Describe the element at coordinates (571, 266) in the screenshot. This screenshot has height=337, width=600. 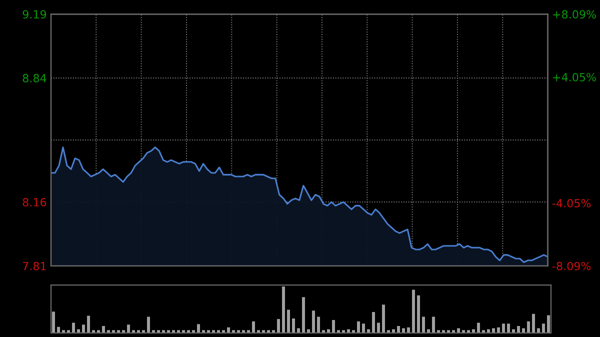
I see `y2-tick-label: -8.09%` at that location.